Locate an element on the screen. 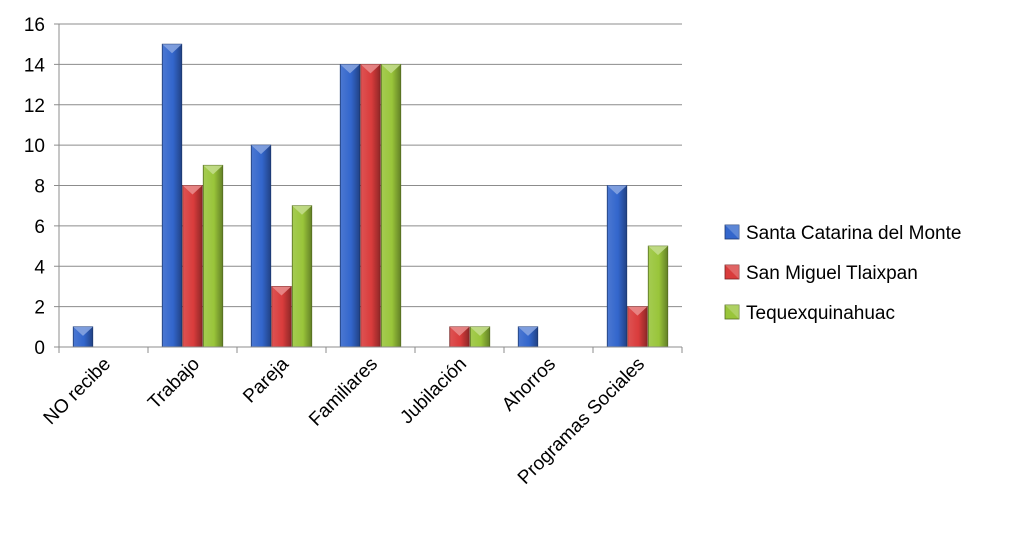 The height and width of the screenshot is (537, 1024). y-tick-label: 16 is located at coordinates (34, 25).